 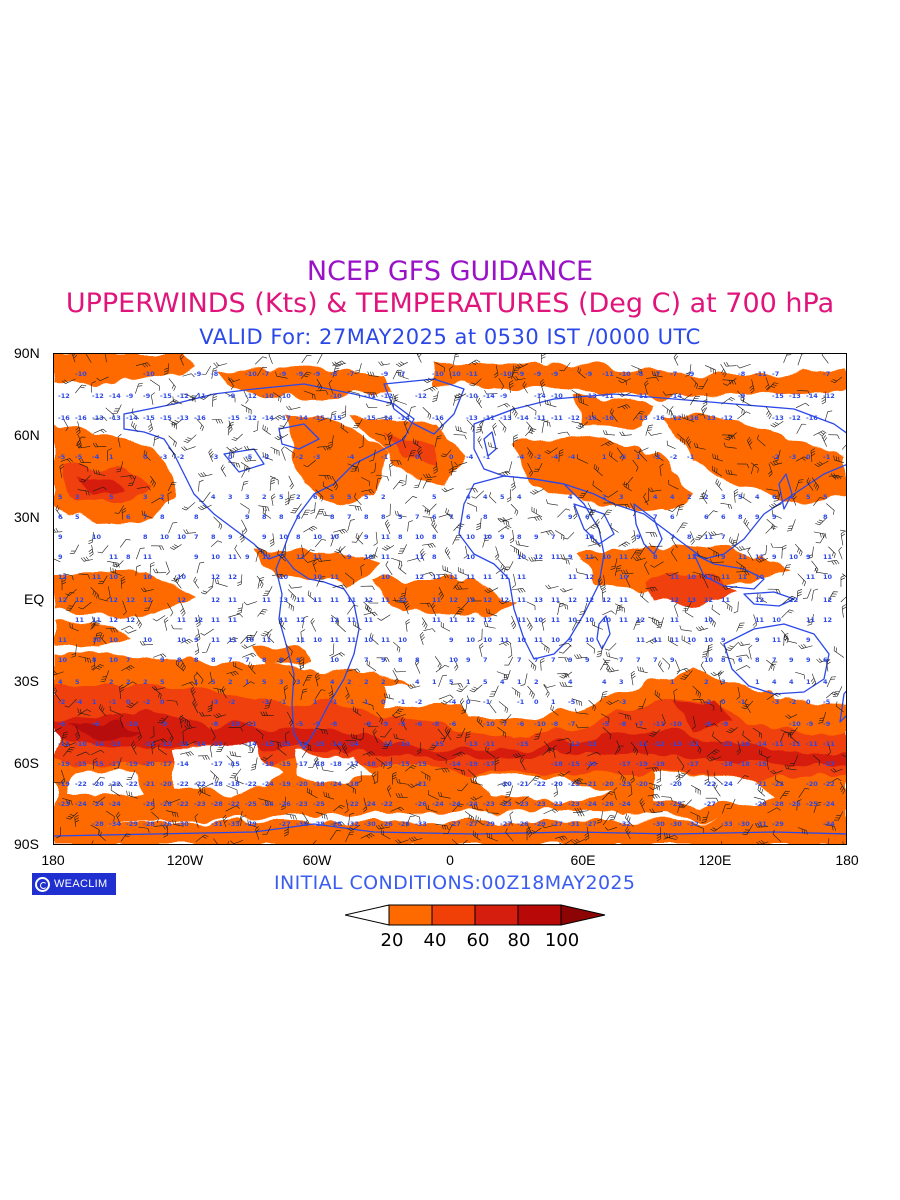 What do you see at coordinates (453, 724) in the screenshot?
I see `svg-text: -6` at bounding box center [453, 724].